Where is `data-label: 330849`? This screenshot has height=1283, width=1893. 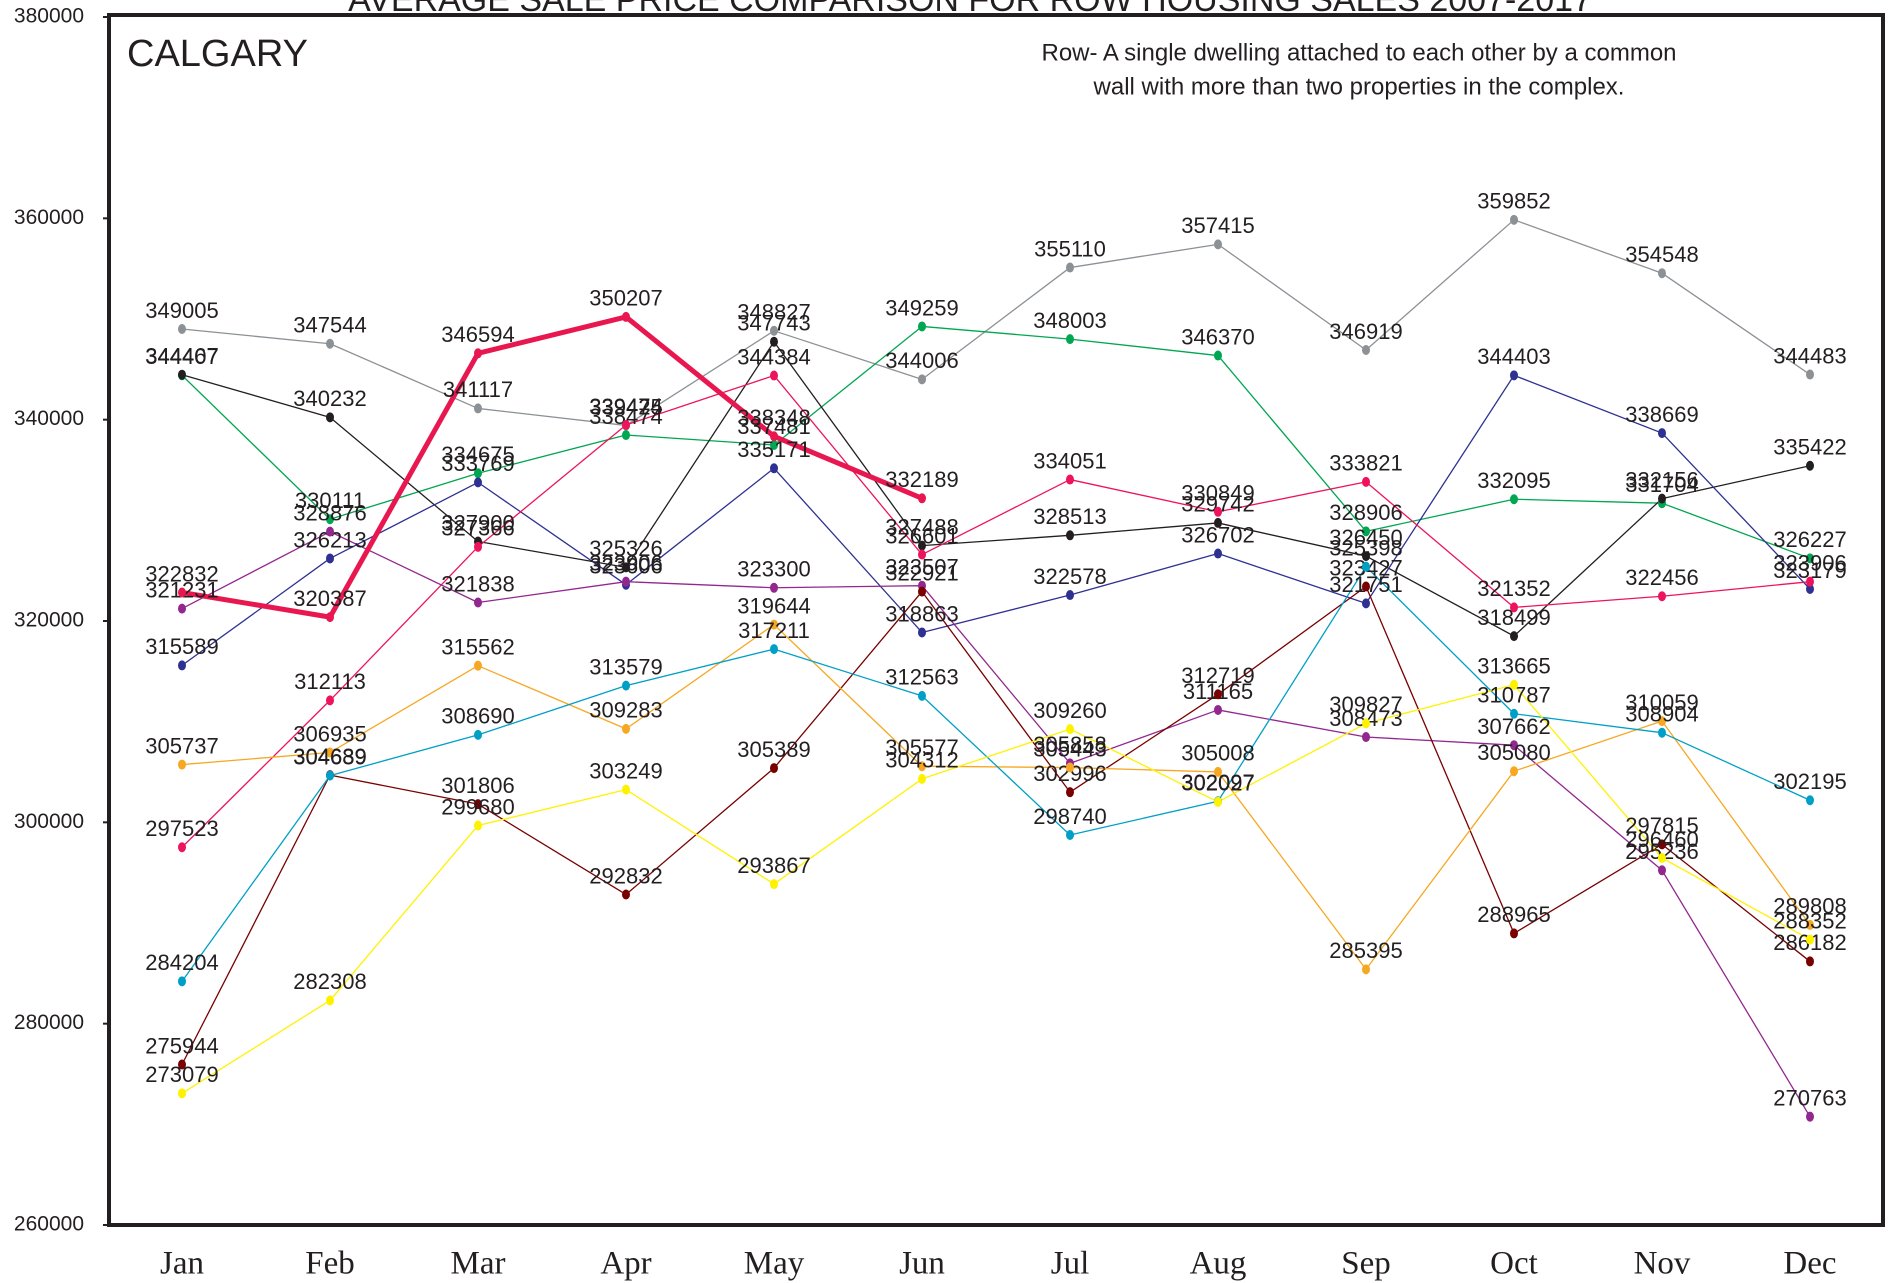 data-label: 330849 is located at coordinates (1217, 493).